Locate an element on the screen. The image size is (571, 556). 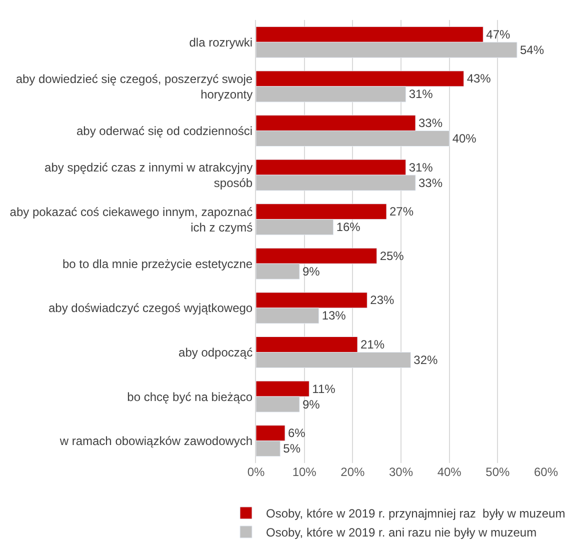
x-tick-label: 20% is located at coordinates (352, 472).